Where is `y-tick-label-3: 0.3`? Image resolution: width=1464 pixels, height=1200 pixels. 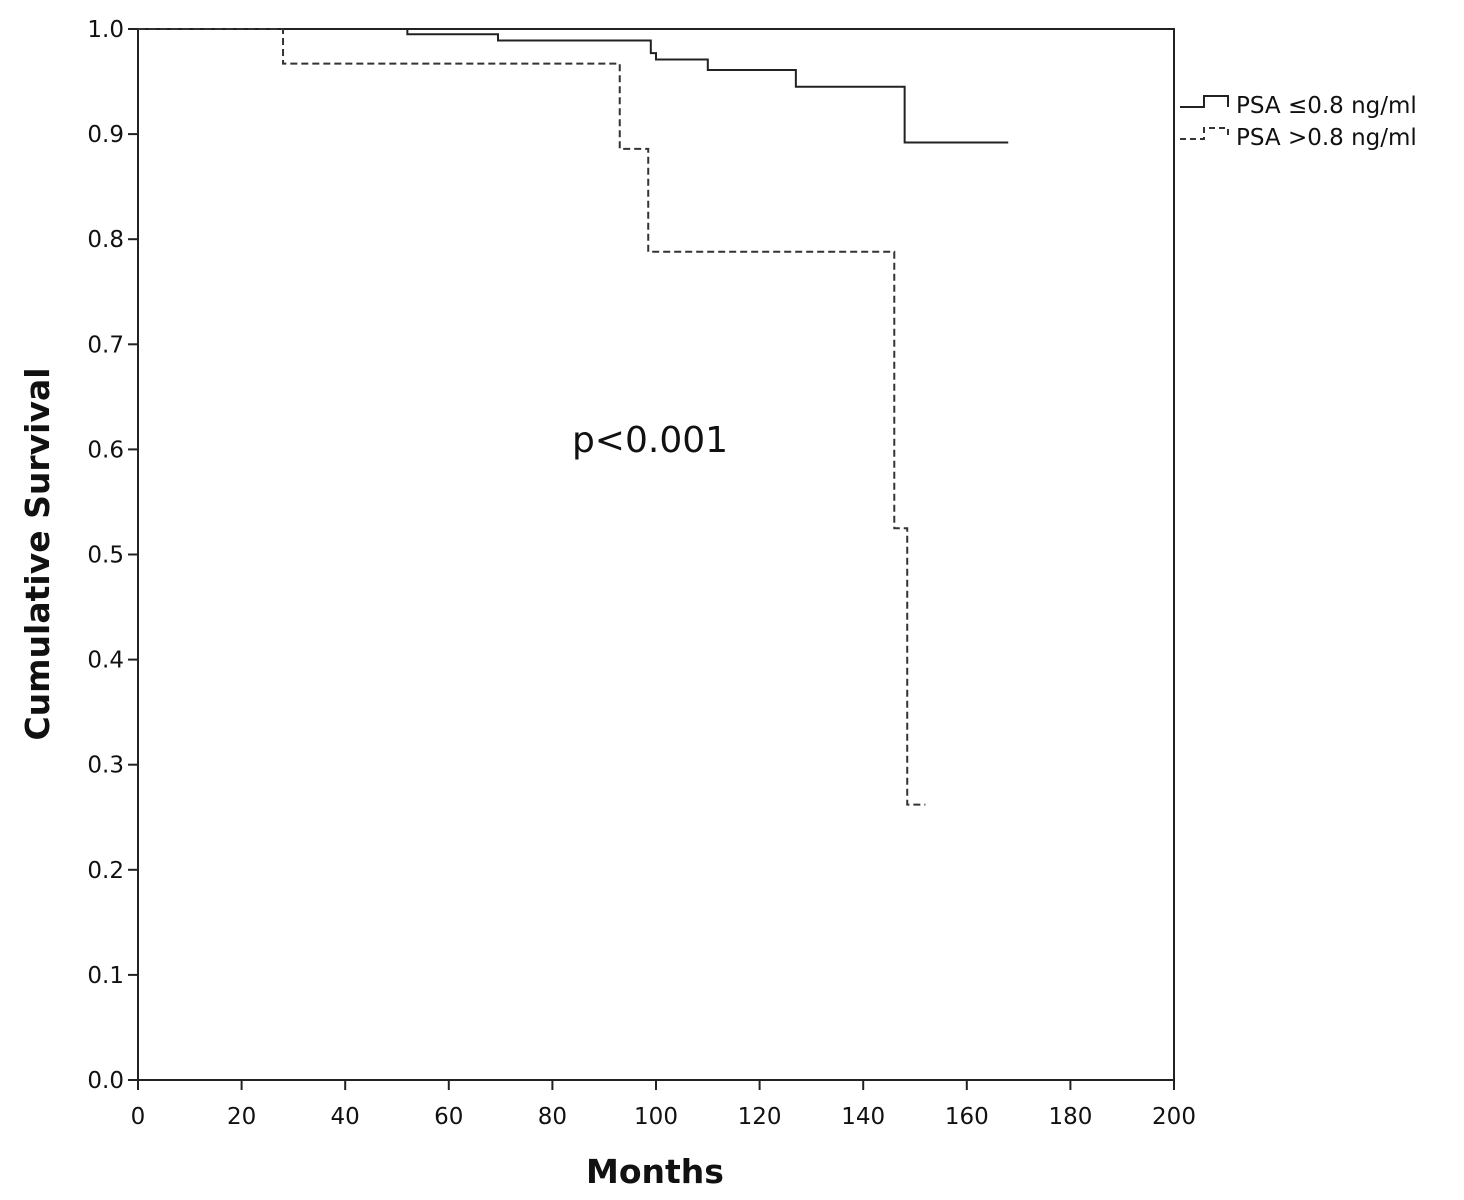 y-tick-label-3: 0.3 is located at coordinates (105, 766).